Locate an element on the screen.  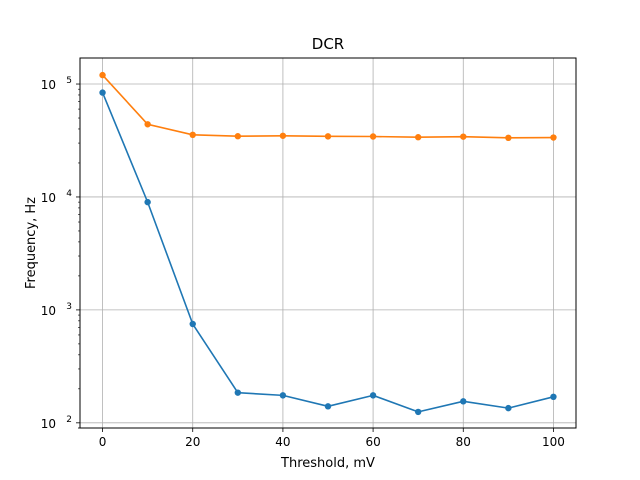
x-axis-ticks: 0 20 40 60 80 100 is located at coordinates (332, 438).